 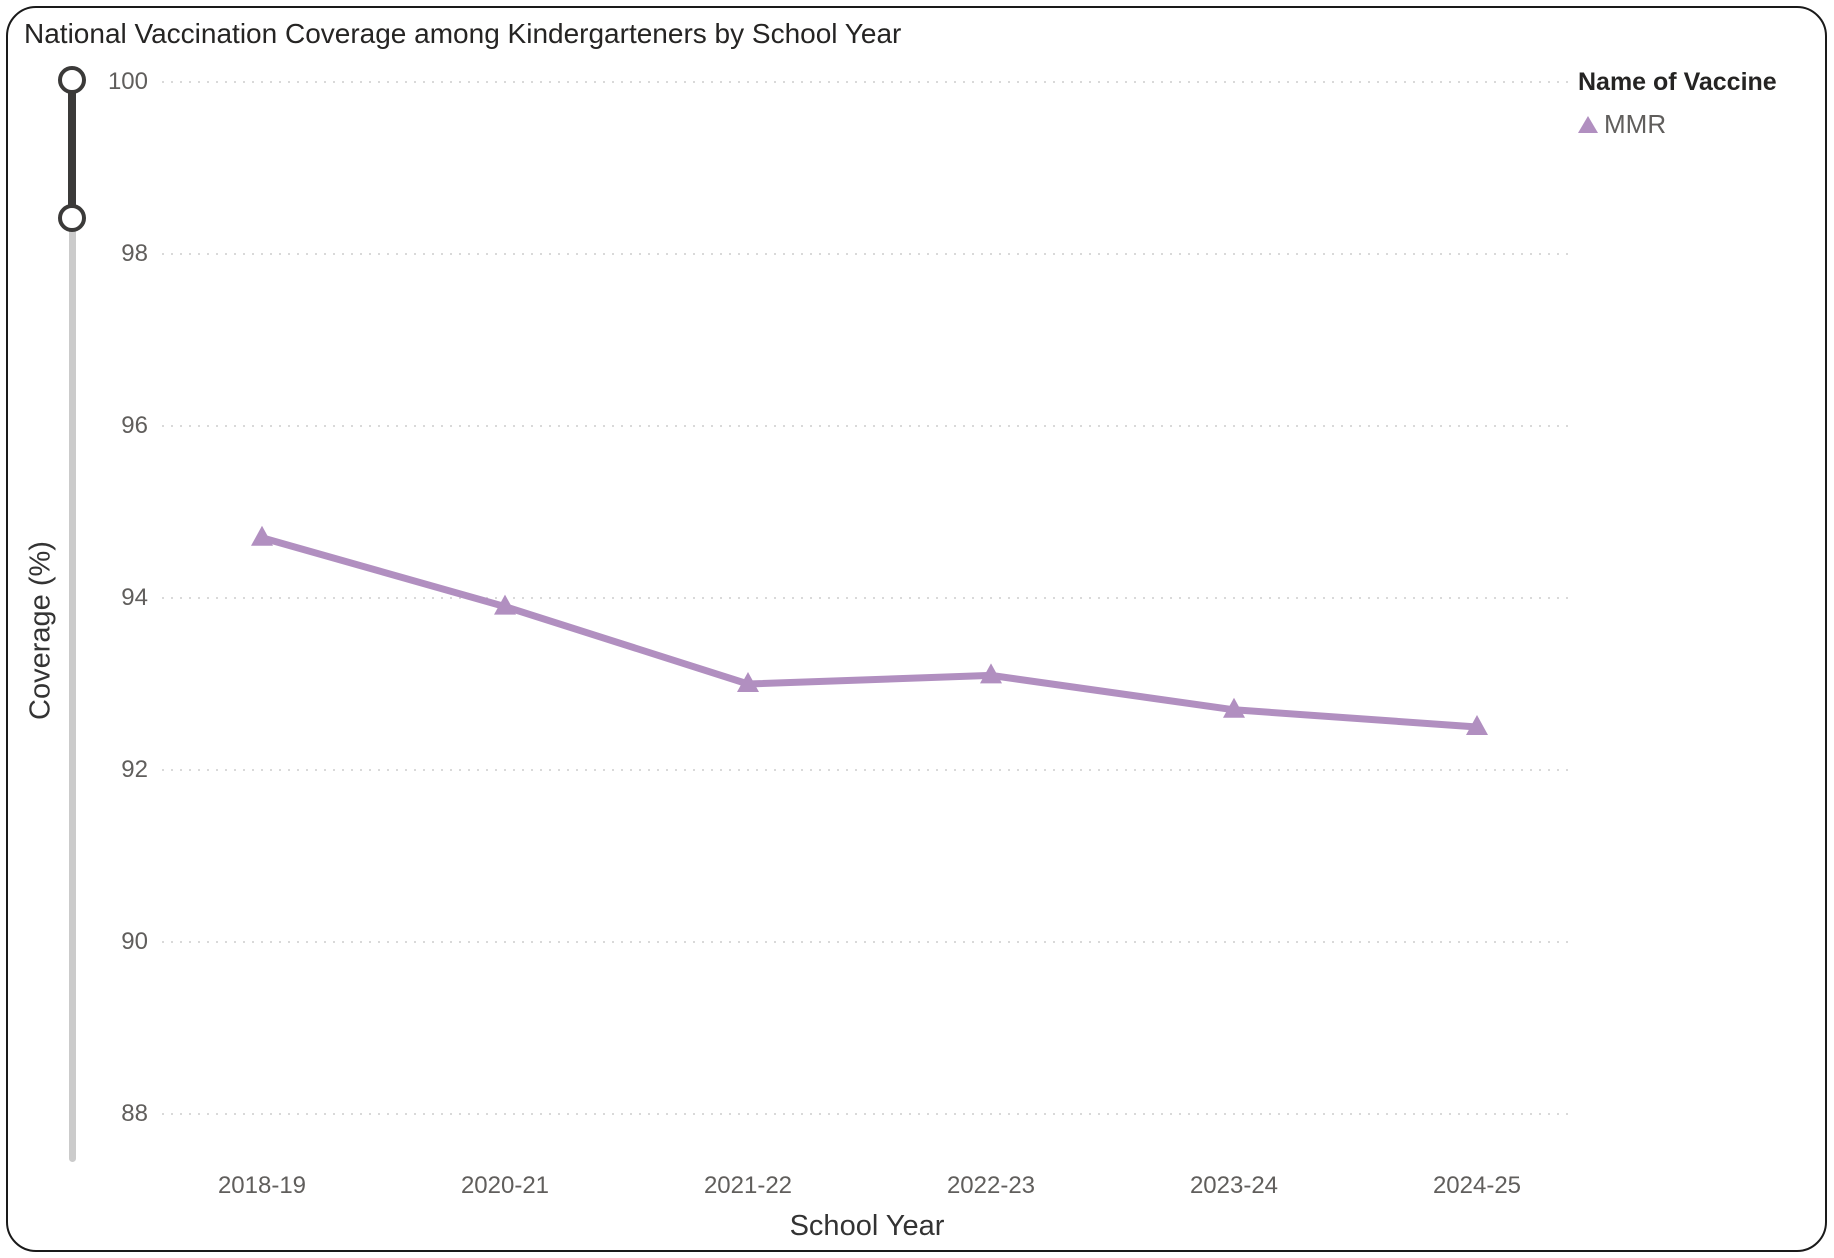 I want to click on legend-item-label: MMR, so click(x=1635, y=124).